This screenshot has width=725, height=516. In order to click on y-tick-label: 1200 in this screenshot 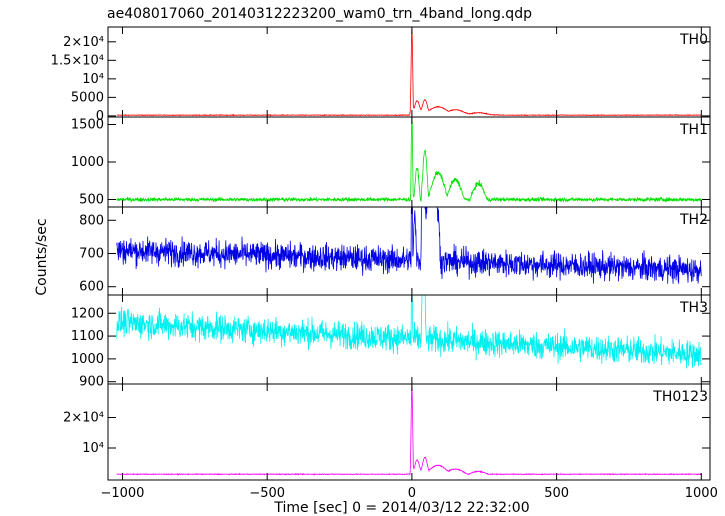, I will do `click(87, 313)`.